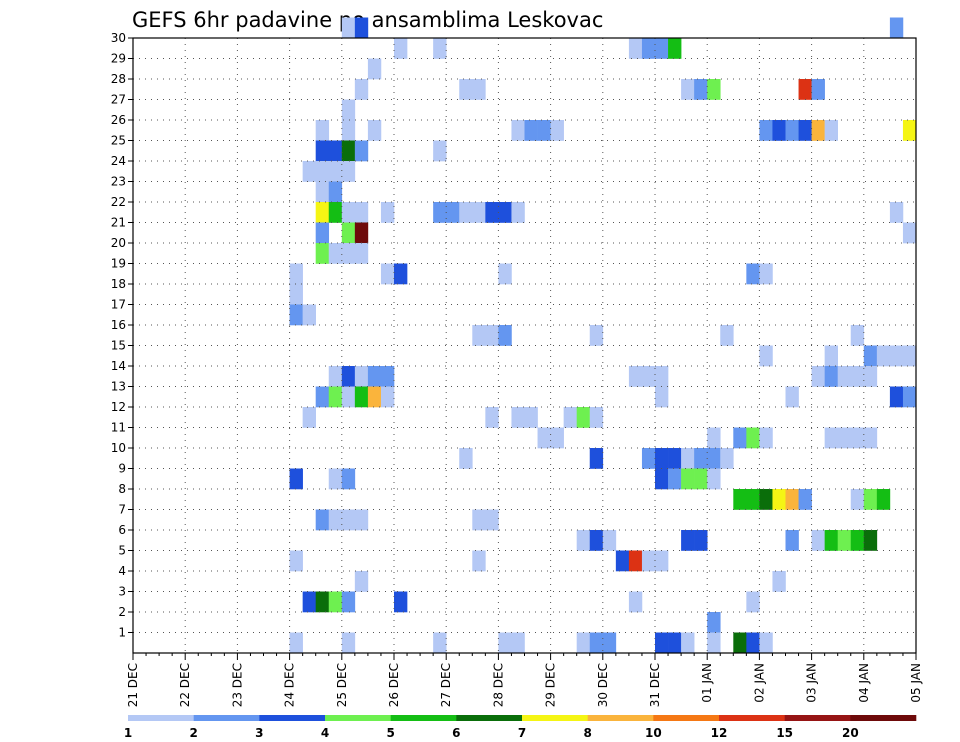 The height and width of the screenshot is (742, 960). I want to click on y-tick-label: 4, so click(122, 571).